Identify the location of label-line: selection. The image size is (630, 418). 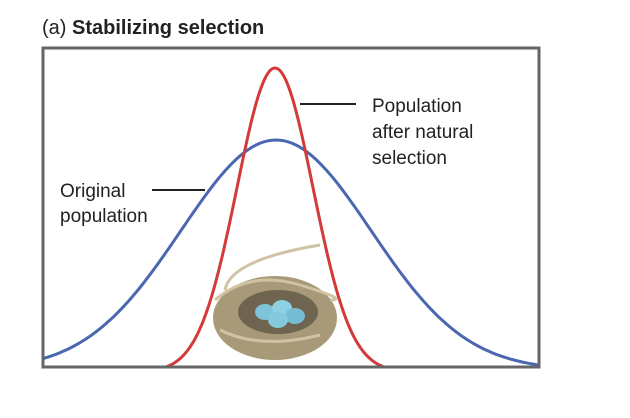
(409, 158).